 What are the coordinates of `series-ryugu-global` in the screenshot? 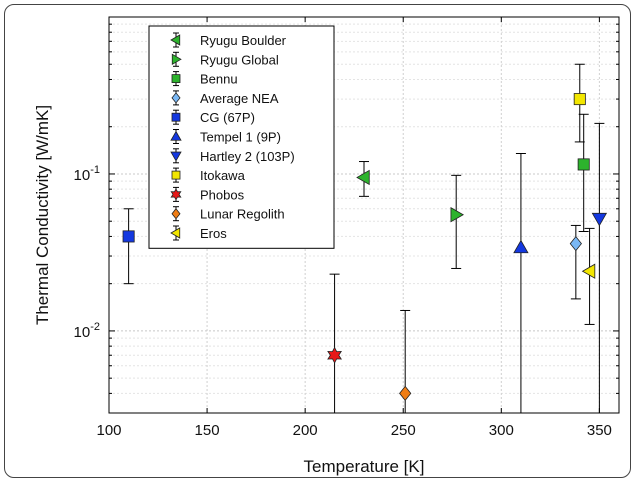 It's located at (457, 221).